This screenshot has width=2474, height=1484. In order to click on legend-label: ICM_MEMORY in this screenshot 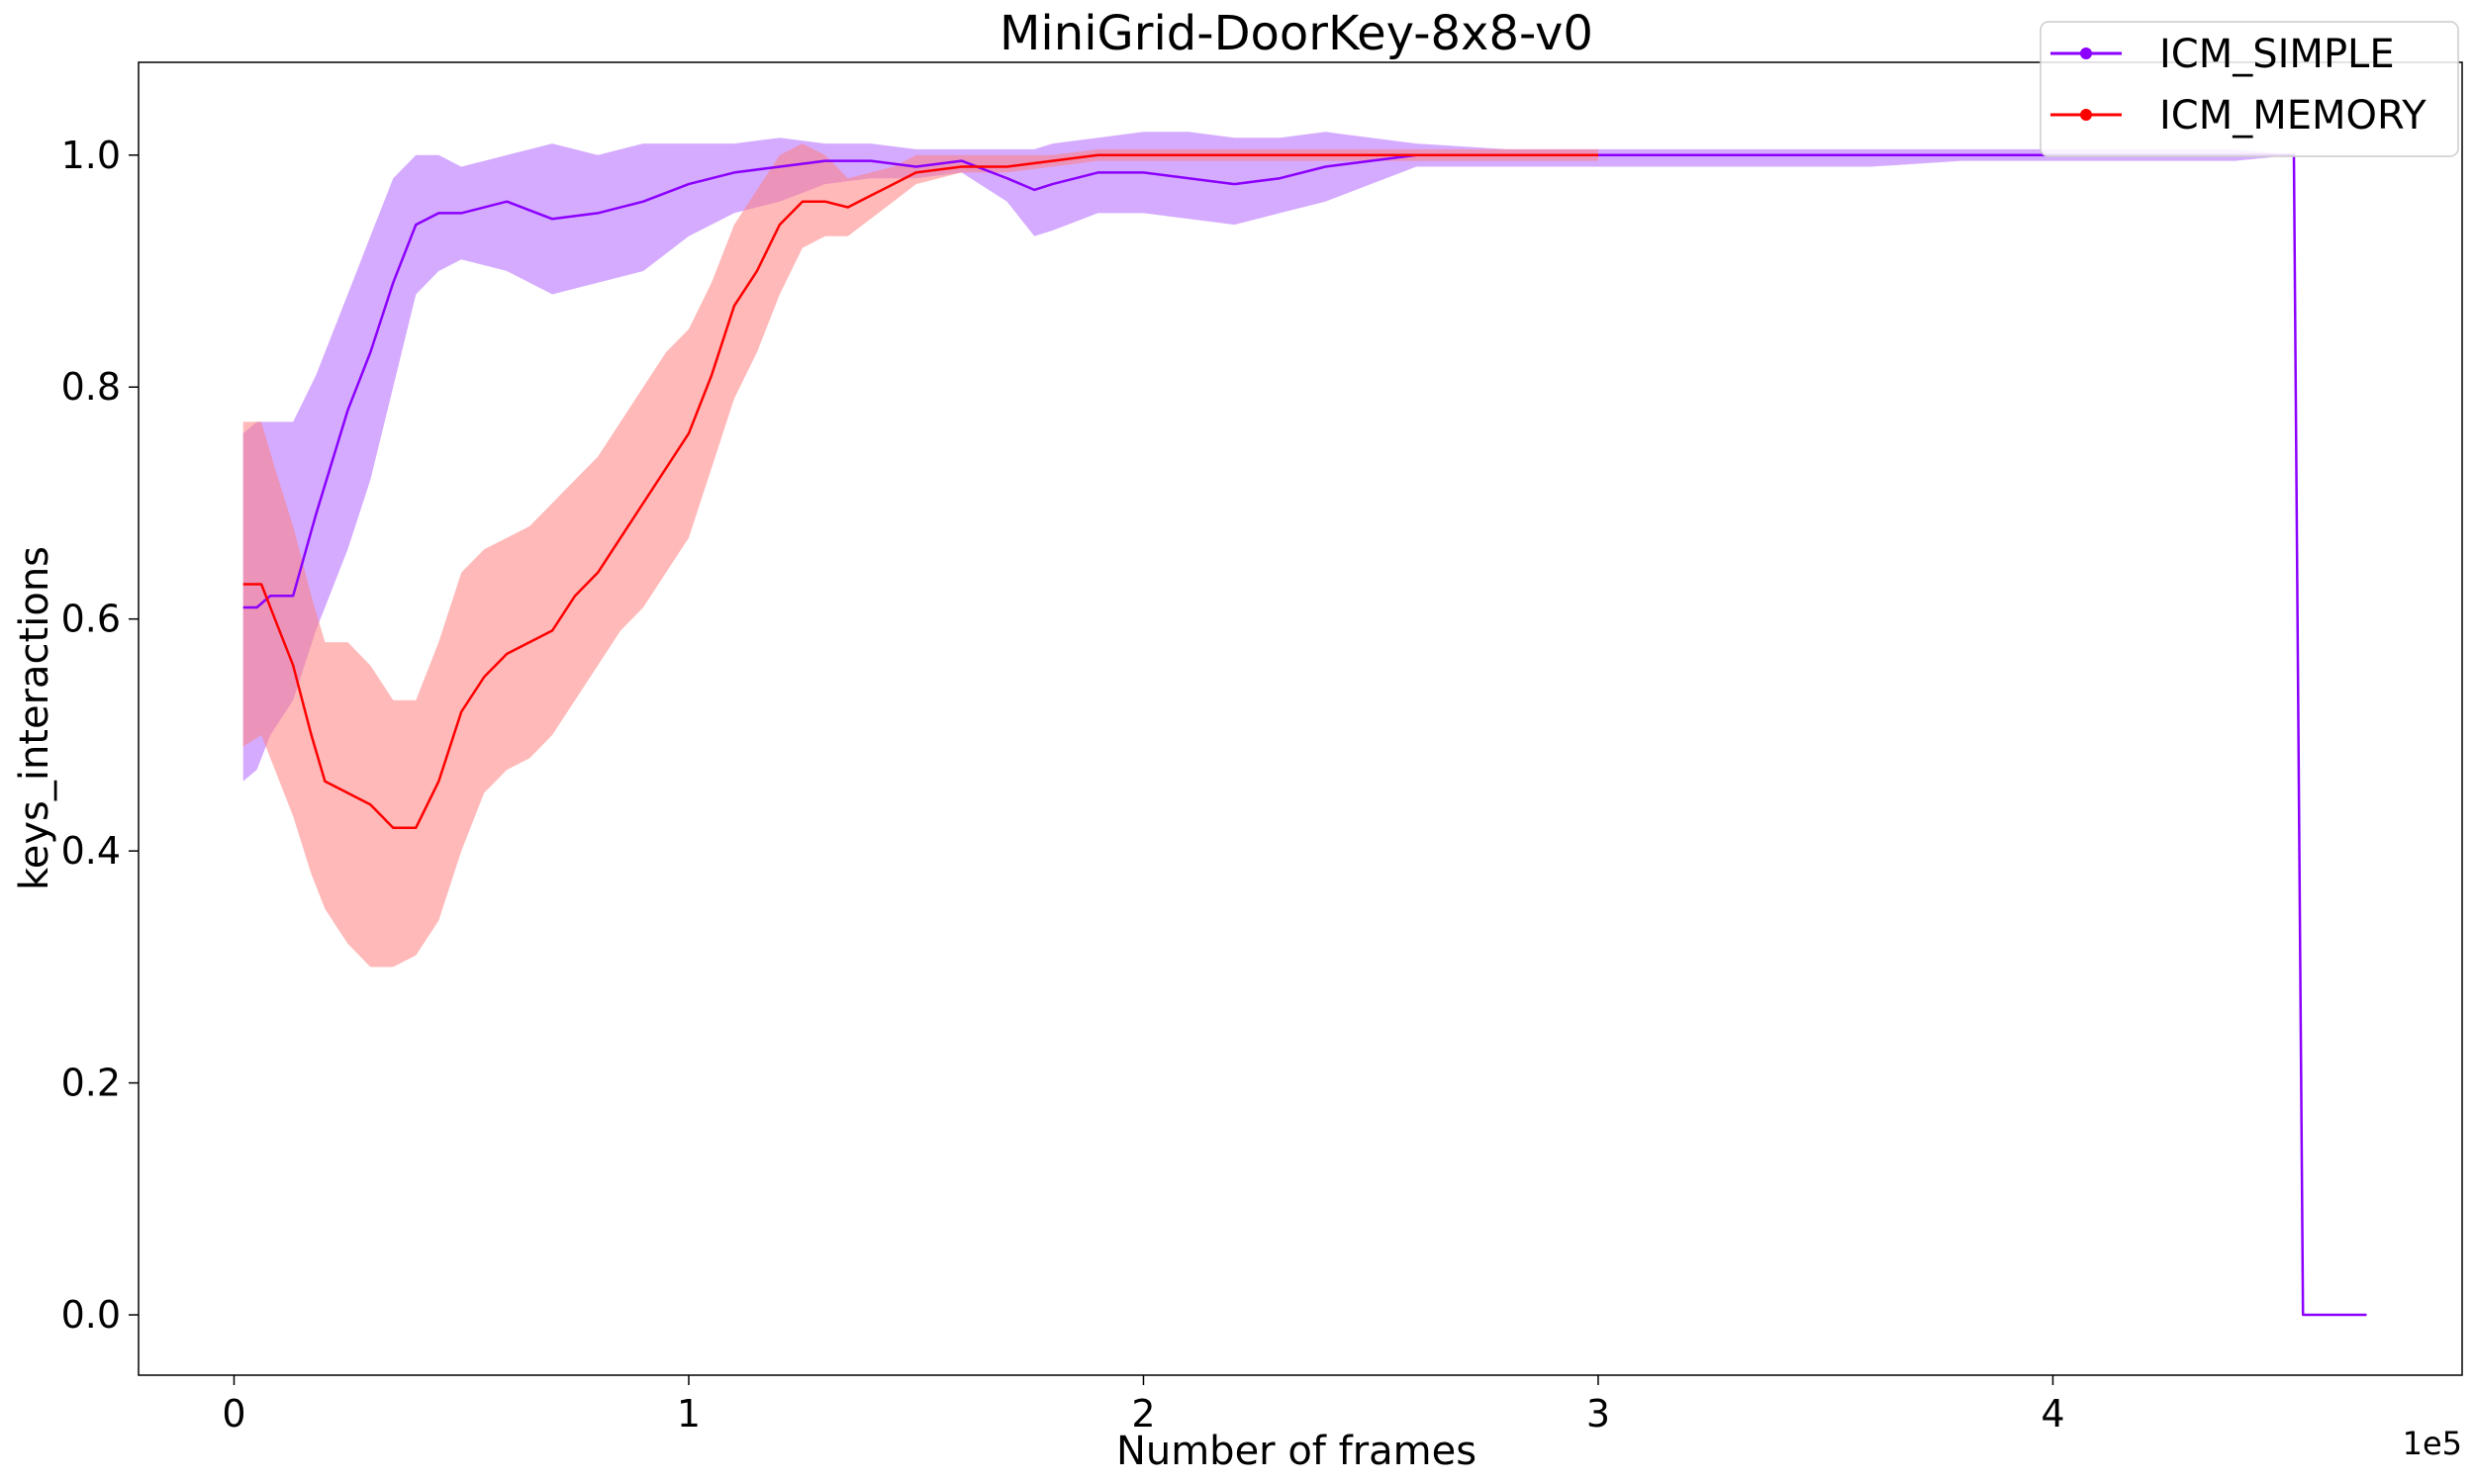, I will do `click(2292, 116)`.